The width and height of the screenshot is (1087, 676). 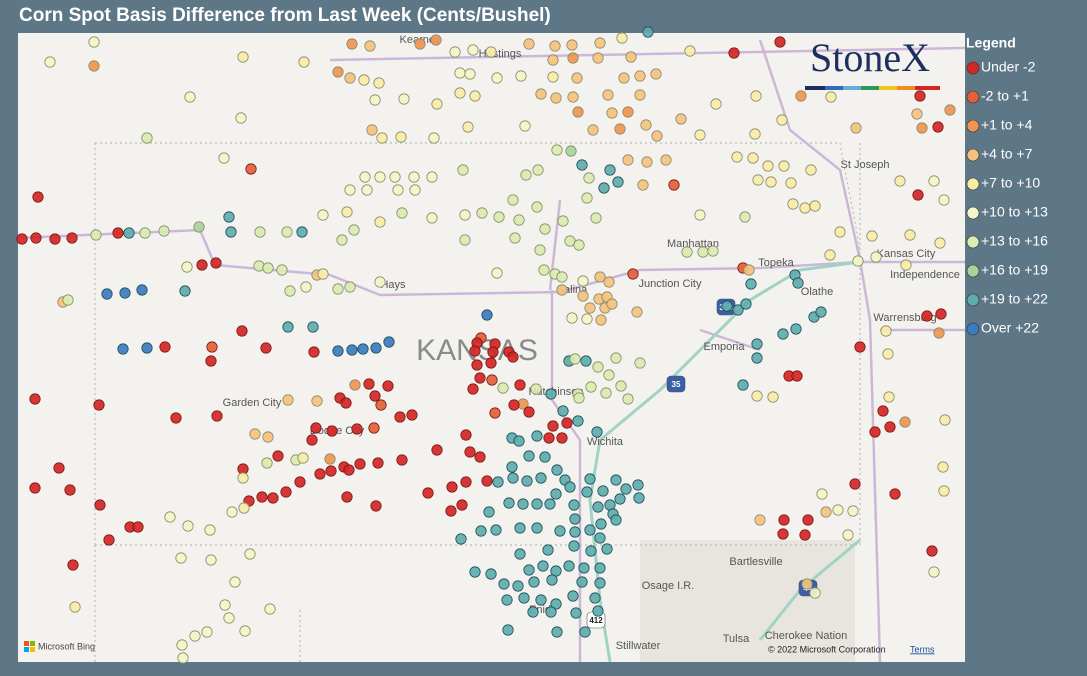 I want to click on legend-label: +19 to +22, so click(x=1014, y=299).